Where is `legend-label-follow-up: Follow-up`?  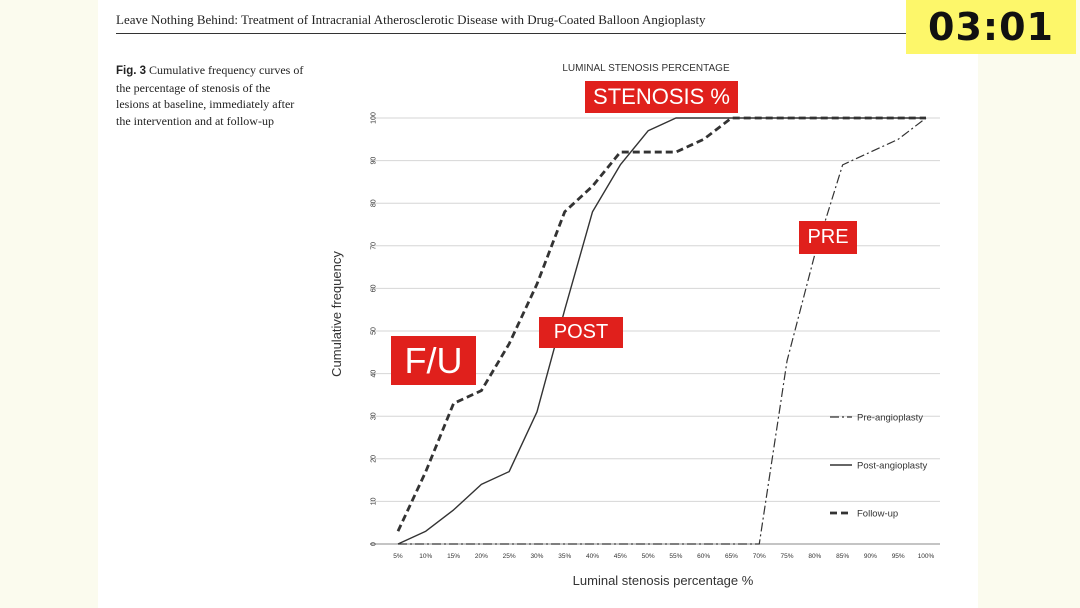 legend-label-follow-up: Follow-up is located at coordinates (877, 514).